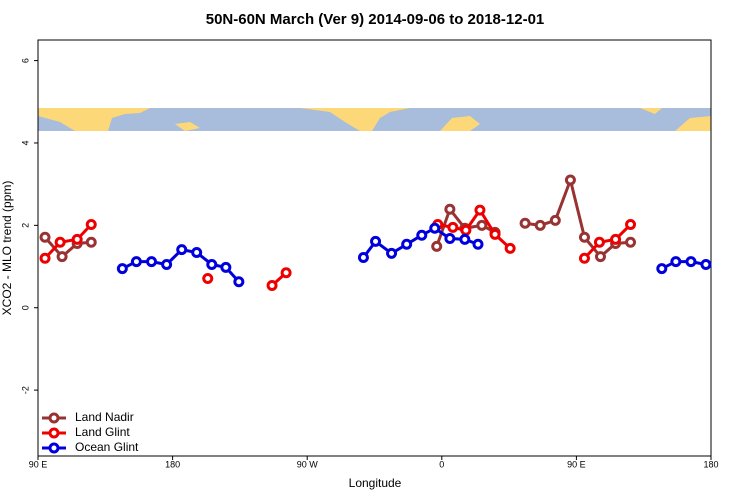 Image resolution: width=750 pixels, height=500 pixels. Describe the element at coordinates (441, 464) in the screenshot. I see `x-tick-label: 0` at that location.